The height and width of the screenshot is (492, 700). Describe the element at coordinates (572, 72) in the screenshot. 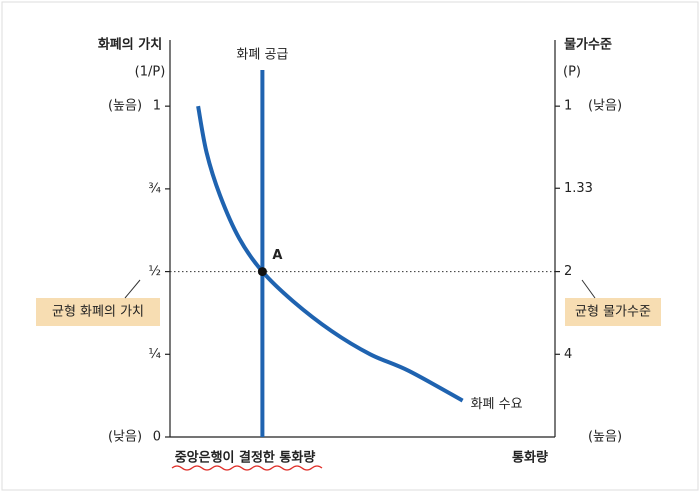

I see `y2-label-unit: (P)` at that location.